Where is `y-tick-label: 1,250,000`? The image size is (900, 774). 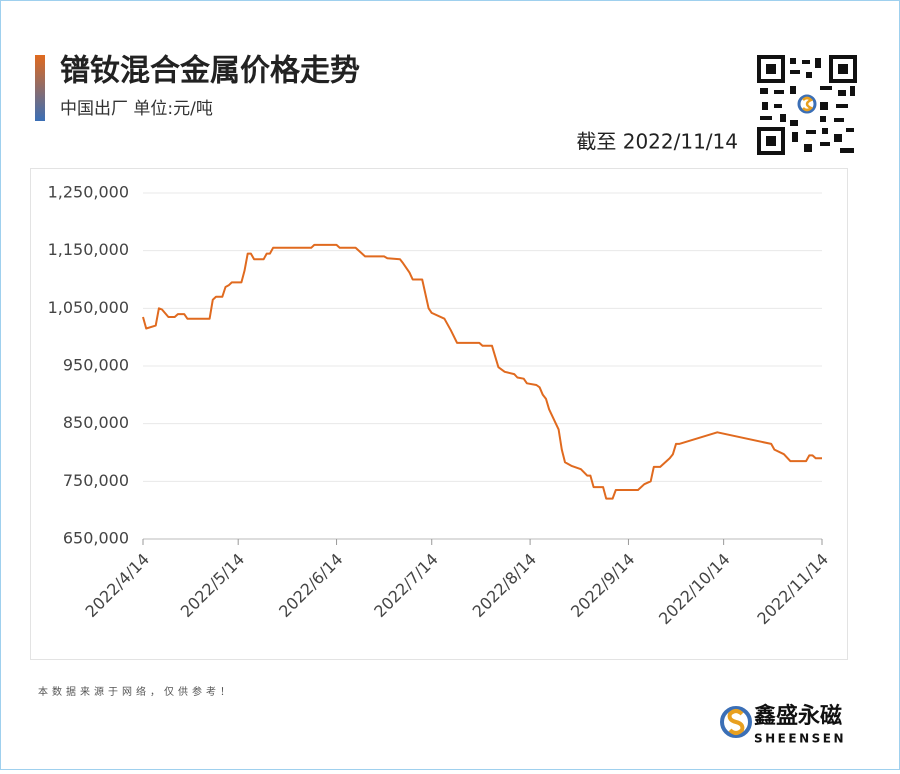
y-tick-label: 1,250,000 is located at coordinates (88, 192).